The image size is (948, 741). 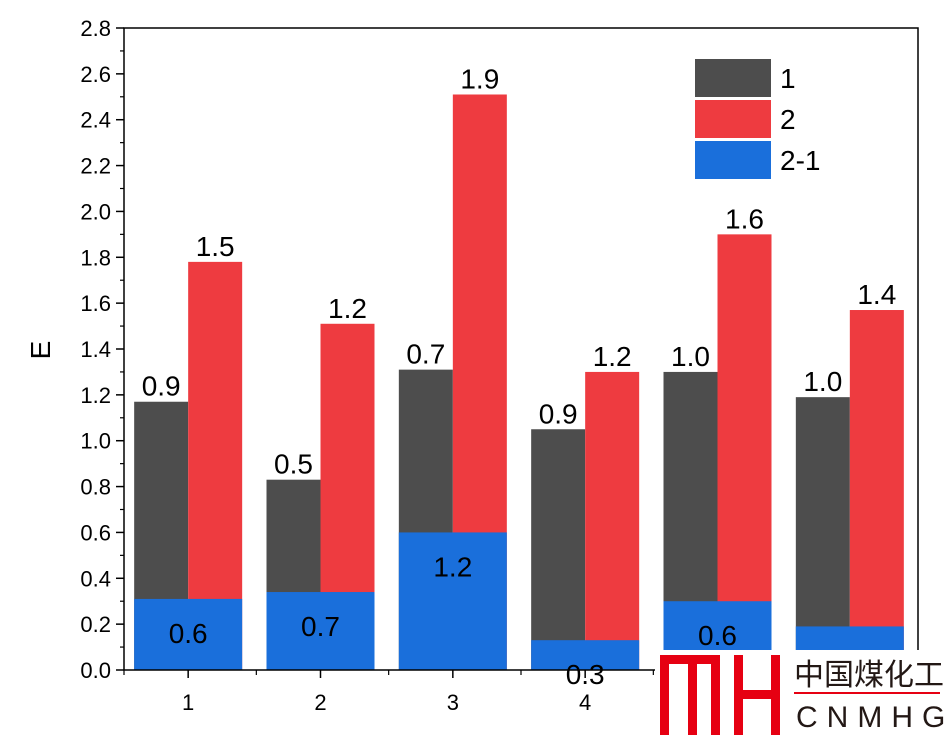 I want to click on y-tick-label: 2.8, so click(x=95, y=28).